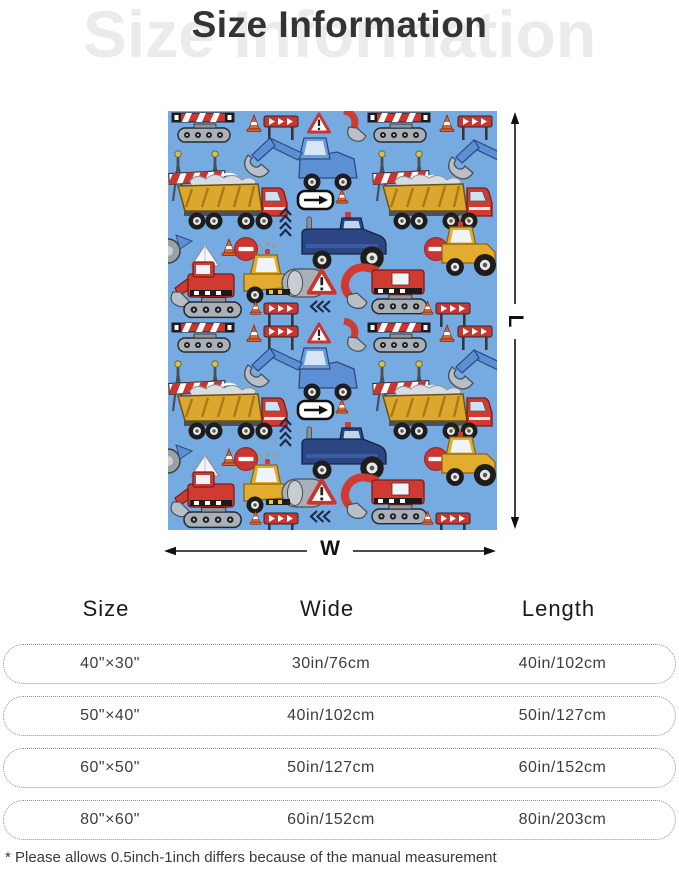 The width and height of the screenshot is (679, 873). Describe the element at coordinates (327, 608) in the screenshot. I see `column-header-wide: Wide` at that location.